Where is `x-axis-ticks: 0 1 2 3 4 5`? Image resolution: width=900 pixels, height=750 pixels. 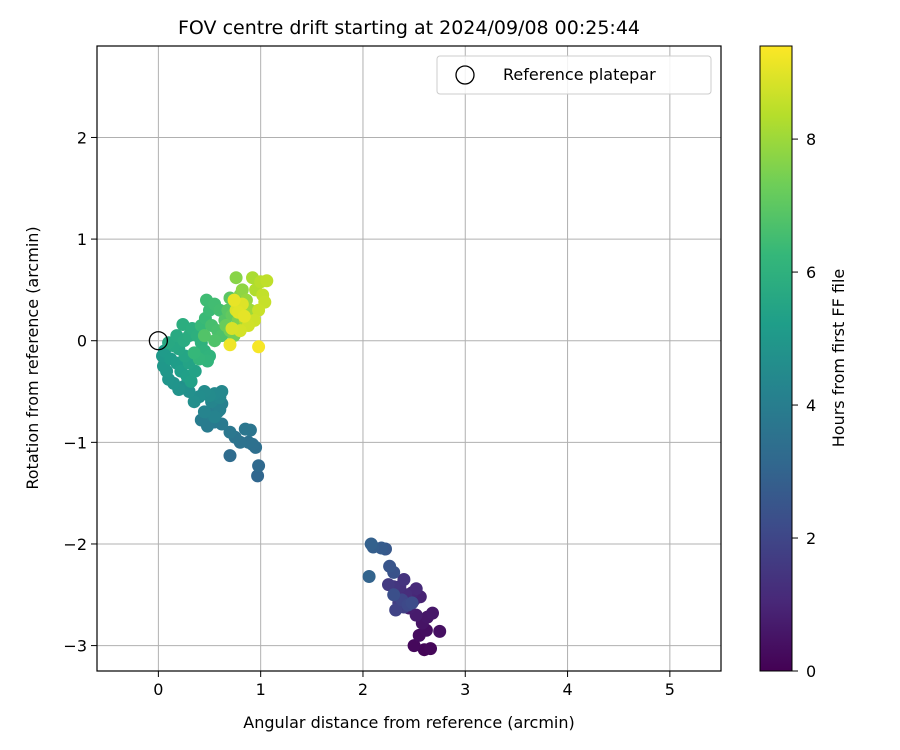 x-axis-ticks: 0 1 2 3 4 5 is located at coordinates (414, 685).